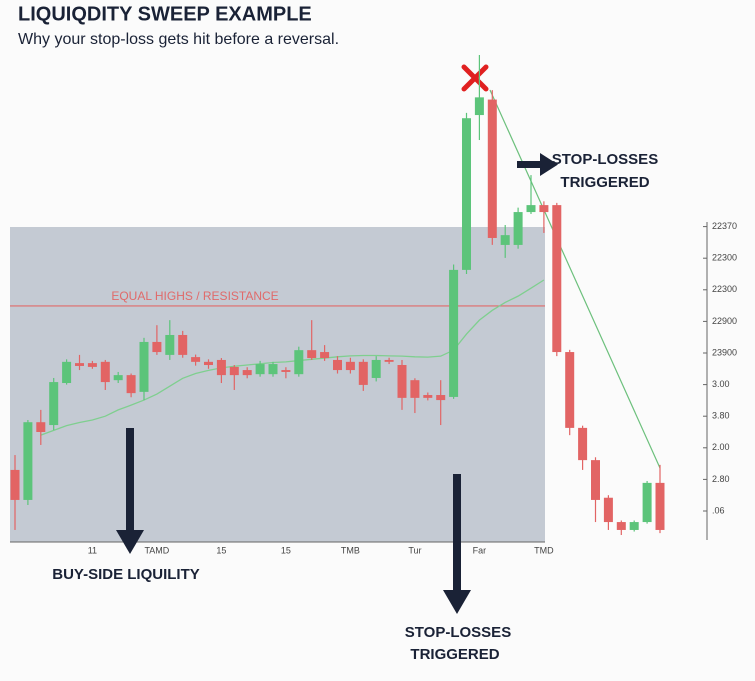 The width and height of the screenshot is (755, 681). What do you see at coordinates (92, 550) in the screenshot?
I see `x-tick-label: 11` at bounding box center [92, 550].